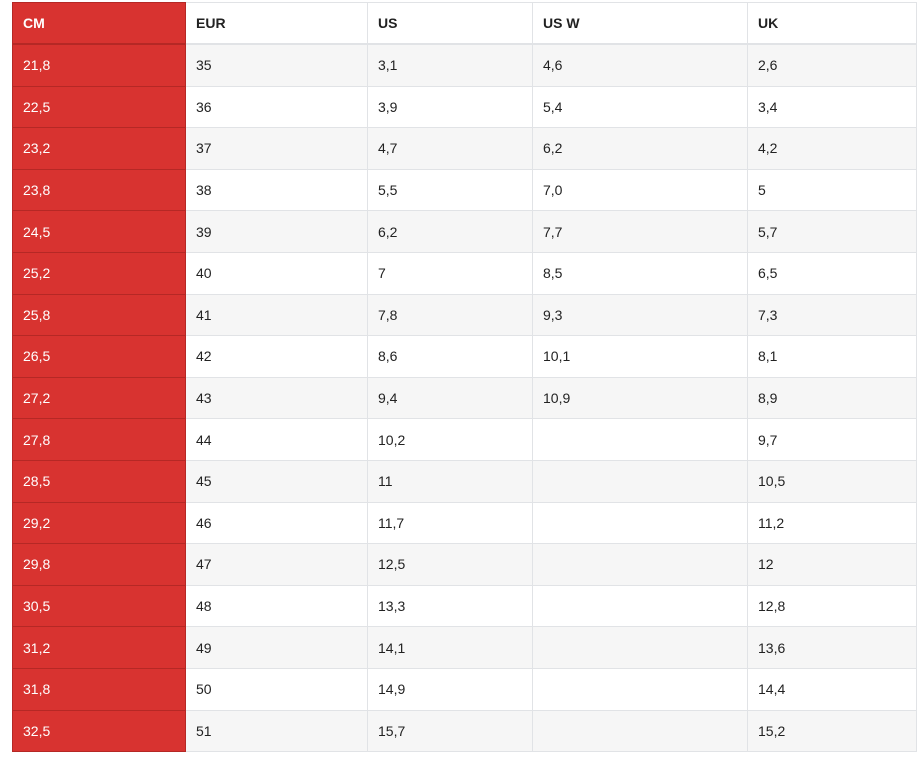 The height and width of the screenshot is (757, 924). What do you see at coordinates (450, 190) in the screenshot?
I see `cell-us: 5,5` at bounding box center [450, 190].